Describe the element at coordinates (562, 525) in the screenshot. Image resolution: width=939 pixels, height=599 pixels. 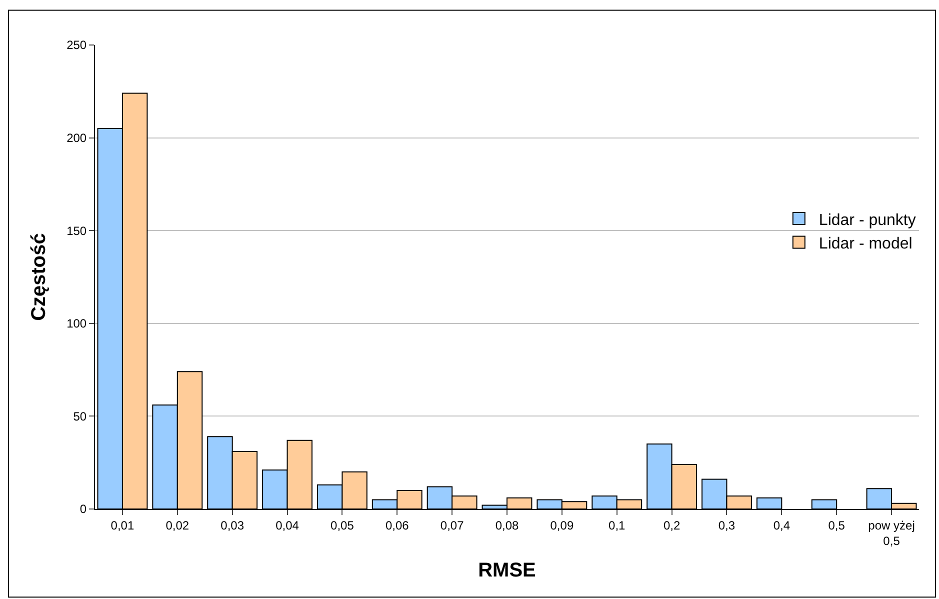
I see `x-tick-label: 0,09` at that location.